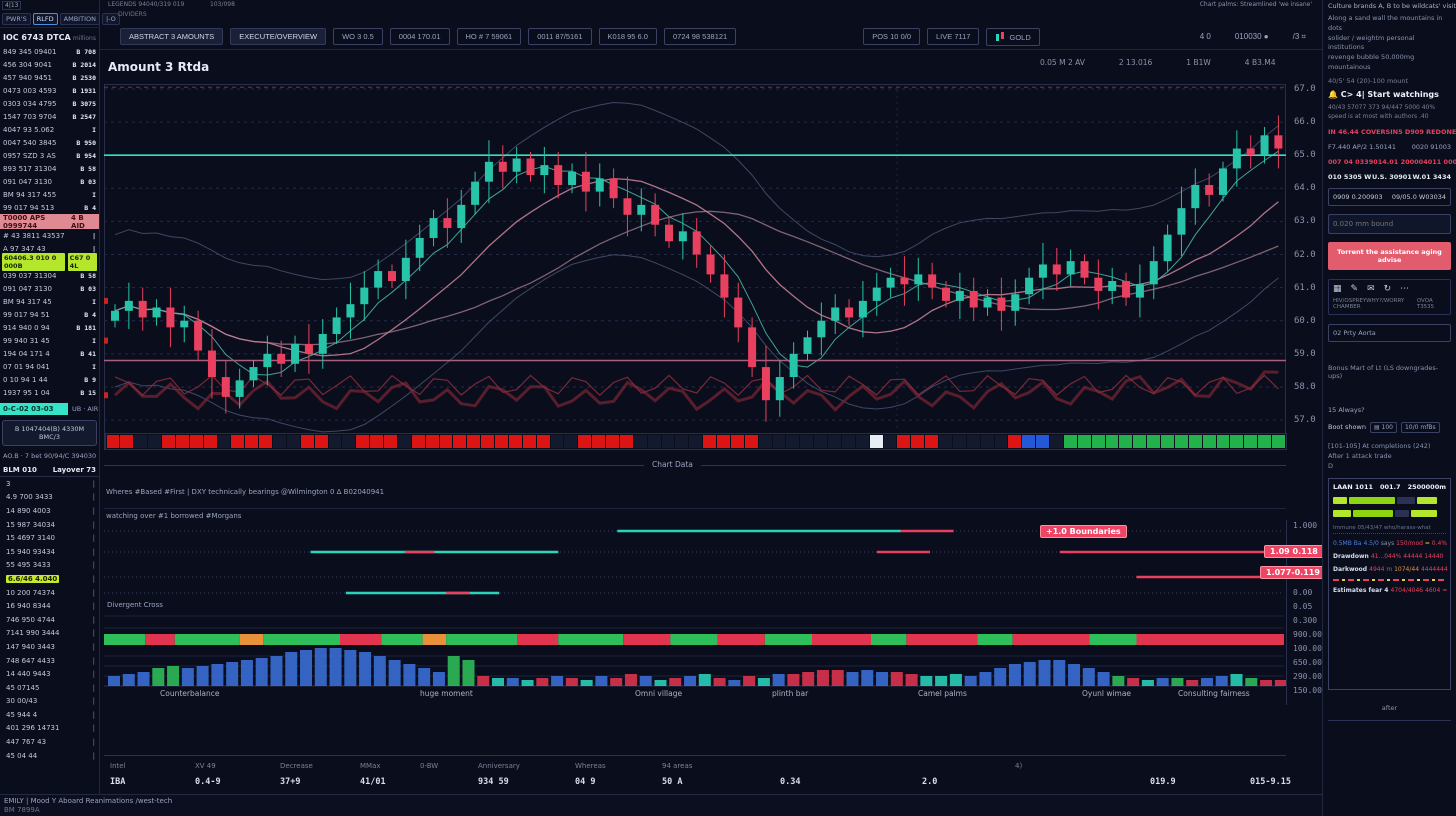  What do you see at coordinates (49, 366) in the screenshot?
I see `watchlist-row: 07 01 94 041 I` at bounding box center [49, 366].